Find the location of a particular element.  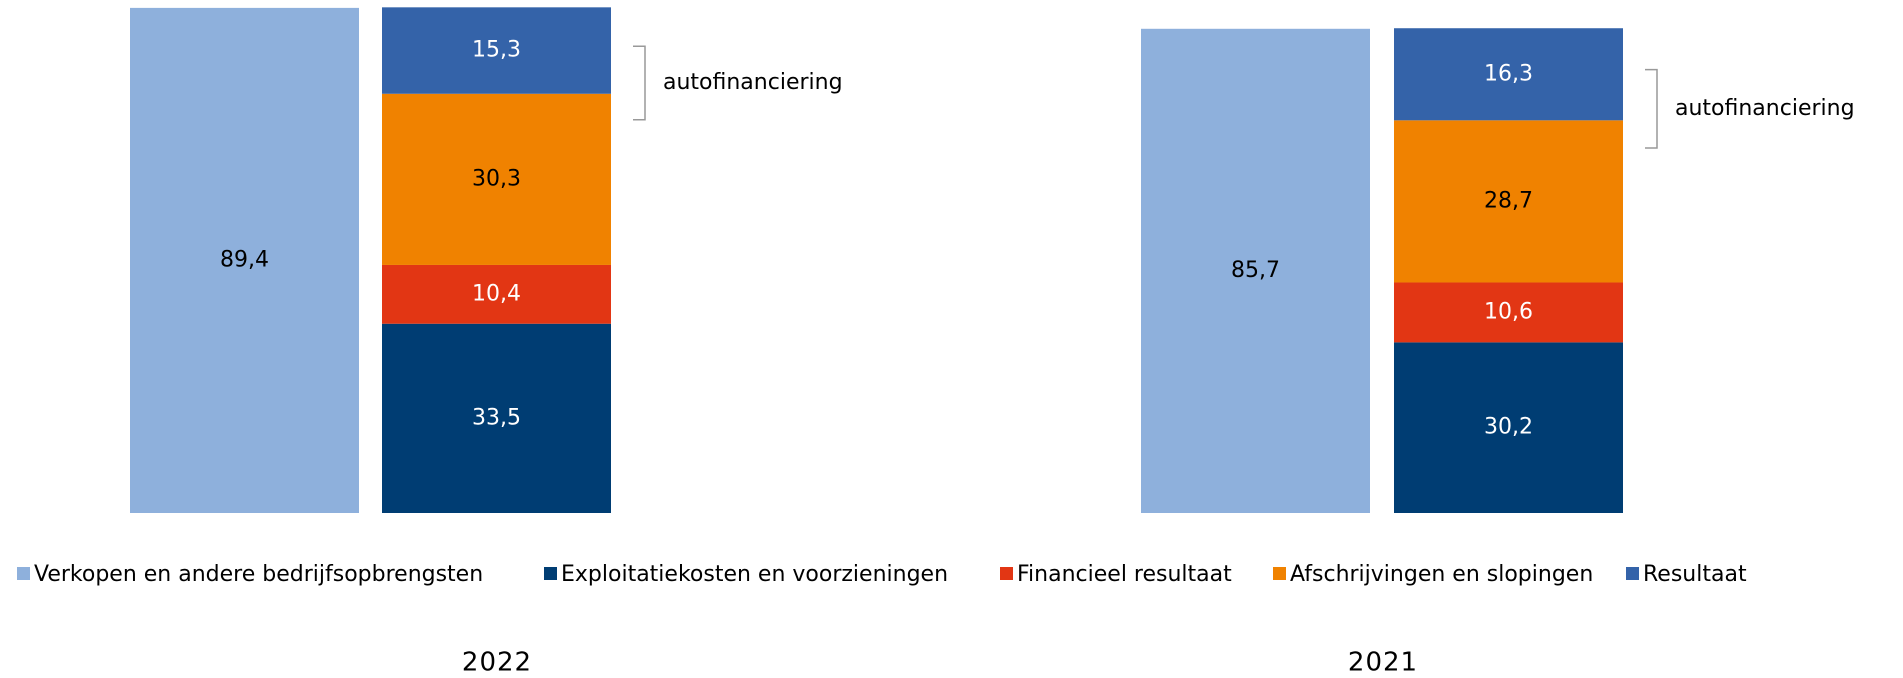

legend-label: Afschrijvingen en slopingen is located at coordinates (1441, 574).